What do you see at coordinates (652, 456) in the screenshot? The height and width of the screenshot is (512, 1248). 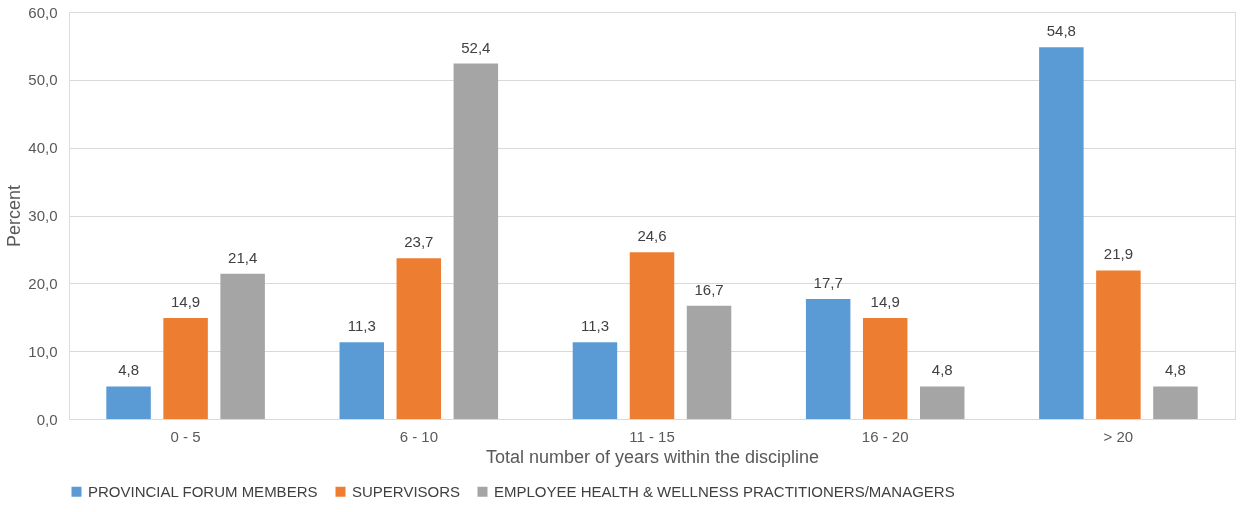 I see `x-axis-title: Total number of years within the discipline` at bounding box center [652, 456].